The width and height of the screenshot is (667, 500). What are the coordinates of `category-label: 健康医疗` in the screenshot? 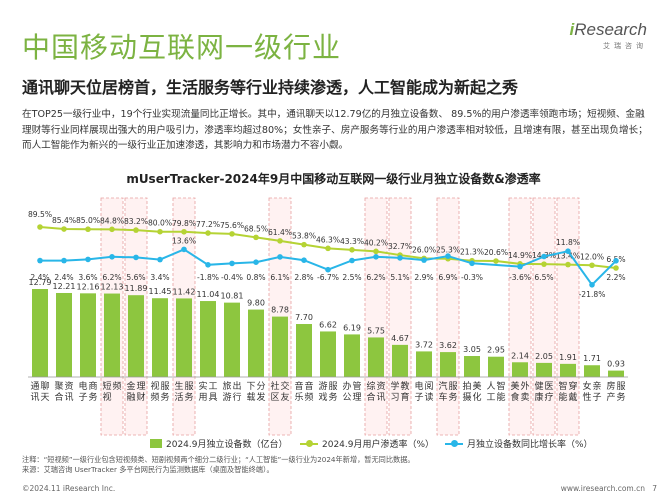 It's located at (543, 391).